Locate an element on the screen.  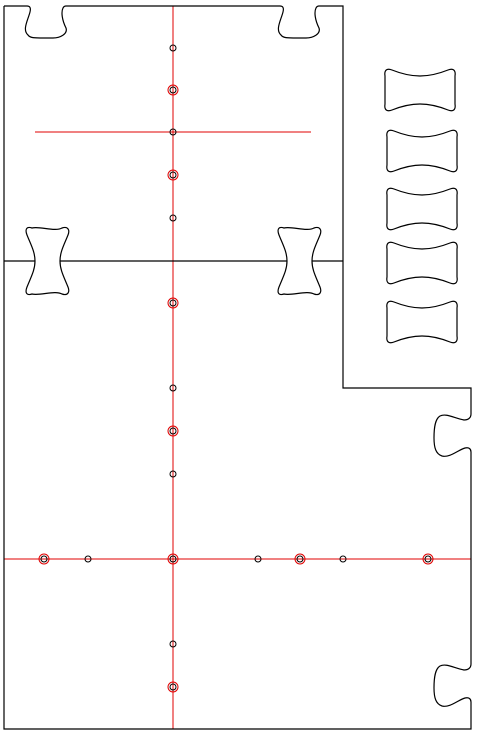
loose-bowtie-pieces is located at coordinates (421, 206).